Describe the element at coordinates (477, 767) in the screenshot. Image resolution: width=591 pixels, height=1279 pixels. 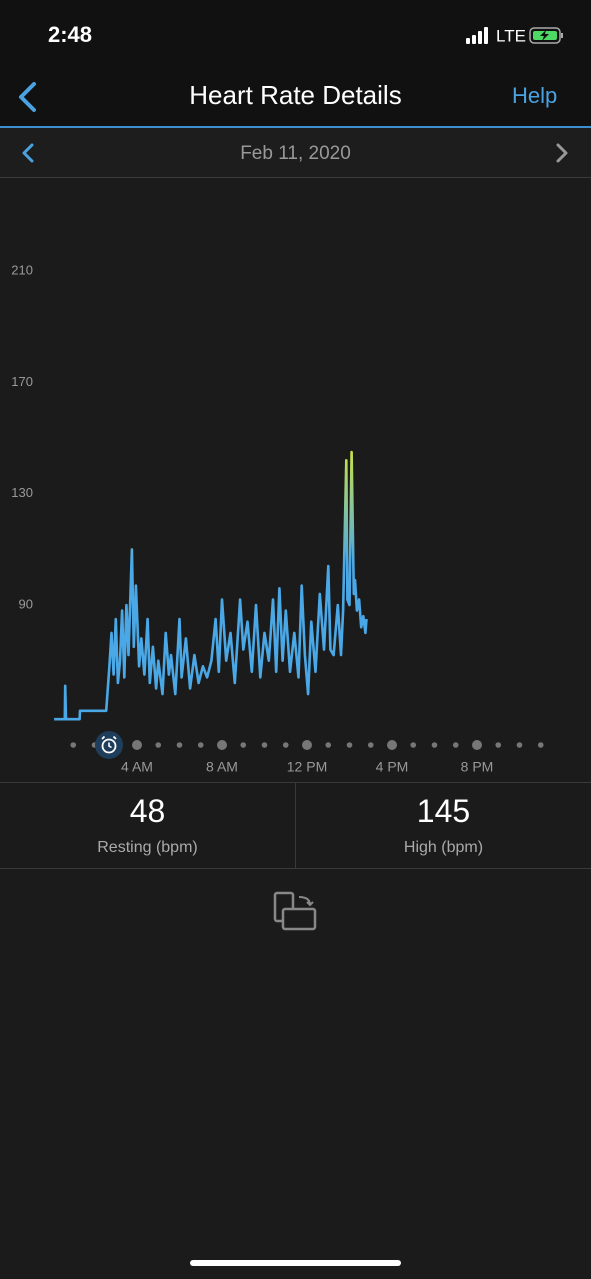
I see `x-tick-label: 8 PM` at that location.